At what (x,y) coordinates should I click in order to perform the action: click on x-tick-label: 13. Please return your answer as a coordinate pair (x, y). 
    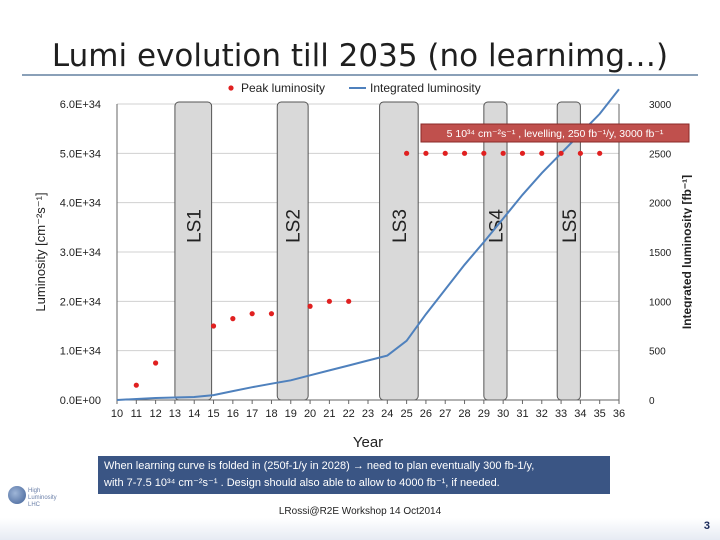
    Looking at the image, I should click on (175, 414).